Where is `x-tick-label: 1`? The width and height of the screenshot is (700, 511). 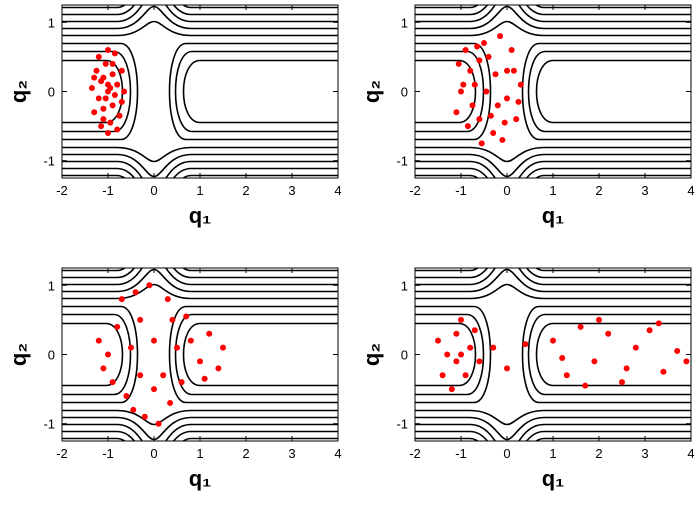
x-tick-label: 1 is located at coordinates (199, 190).